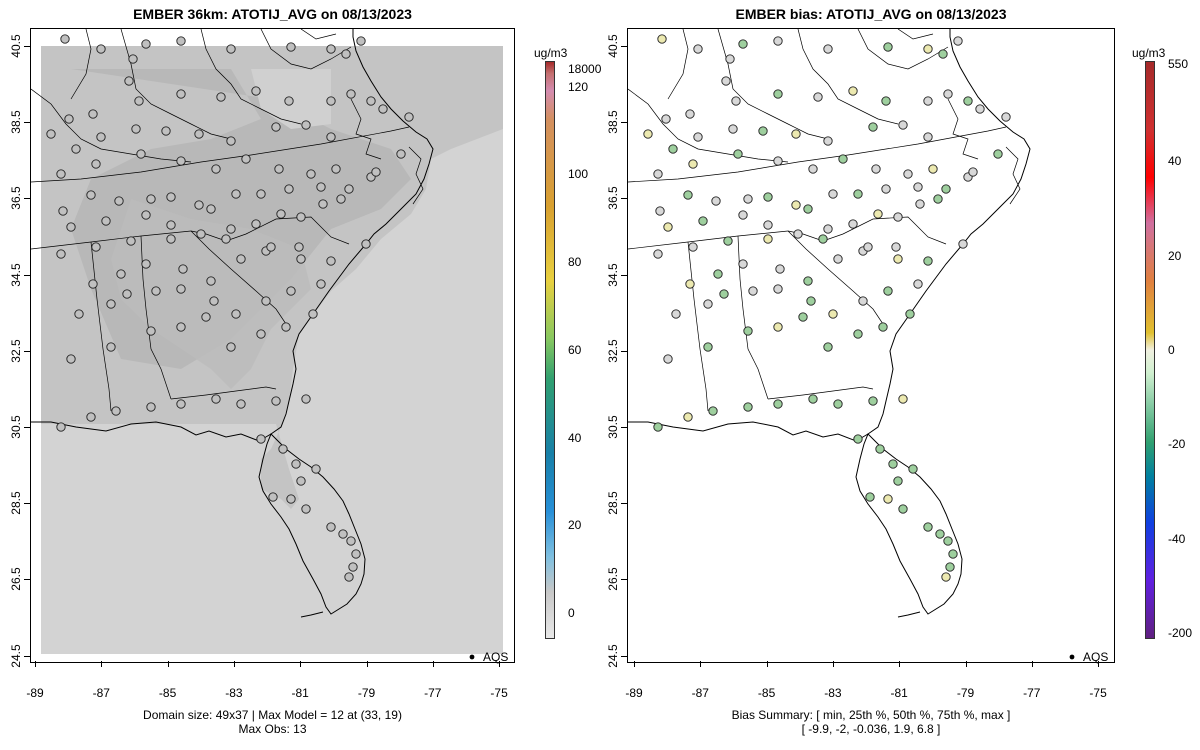 Image resolution: width=1200 pixels, height=750 pixels. What do you see at coordinates (585, 69) in the screenshot?
I see `left-colorbar-label: 18000` at bounding box center [585, 69].